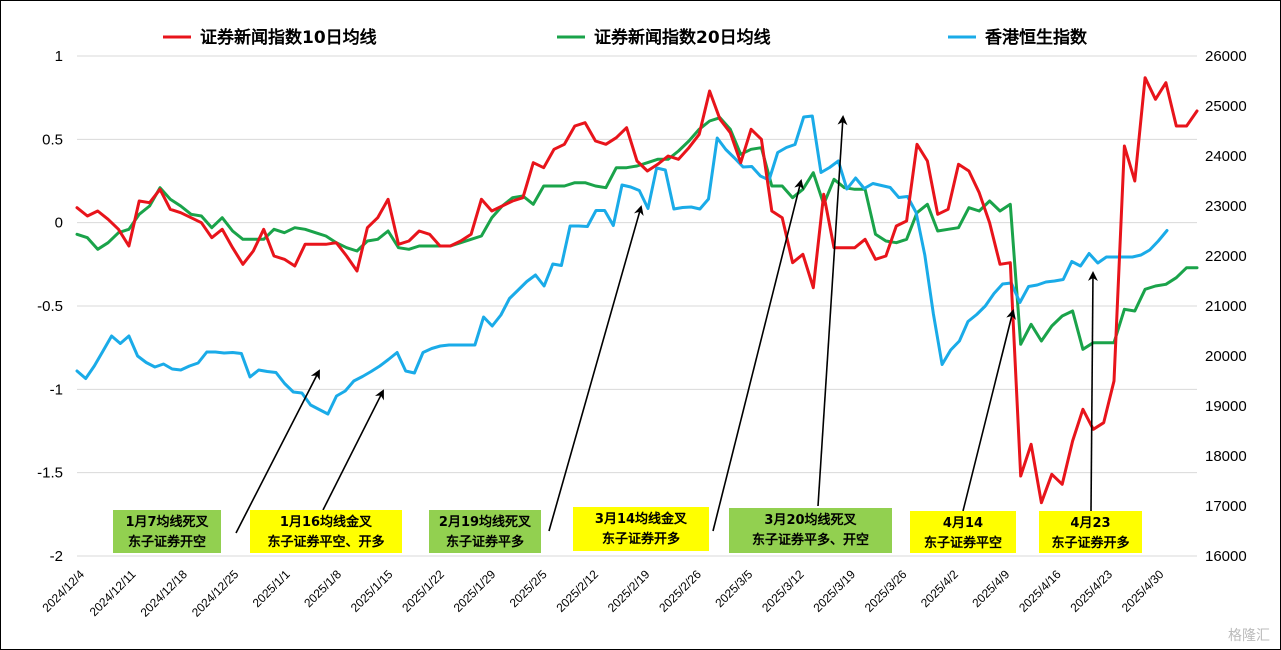  Describe the element at coordinates (372, 591) in the screenshot. I see `x-tick-label: 2025/1/15` at that location.